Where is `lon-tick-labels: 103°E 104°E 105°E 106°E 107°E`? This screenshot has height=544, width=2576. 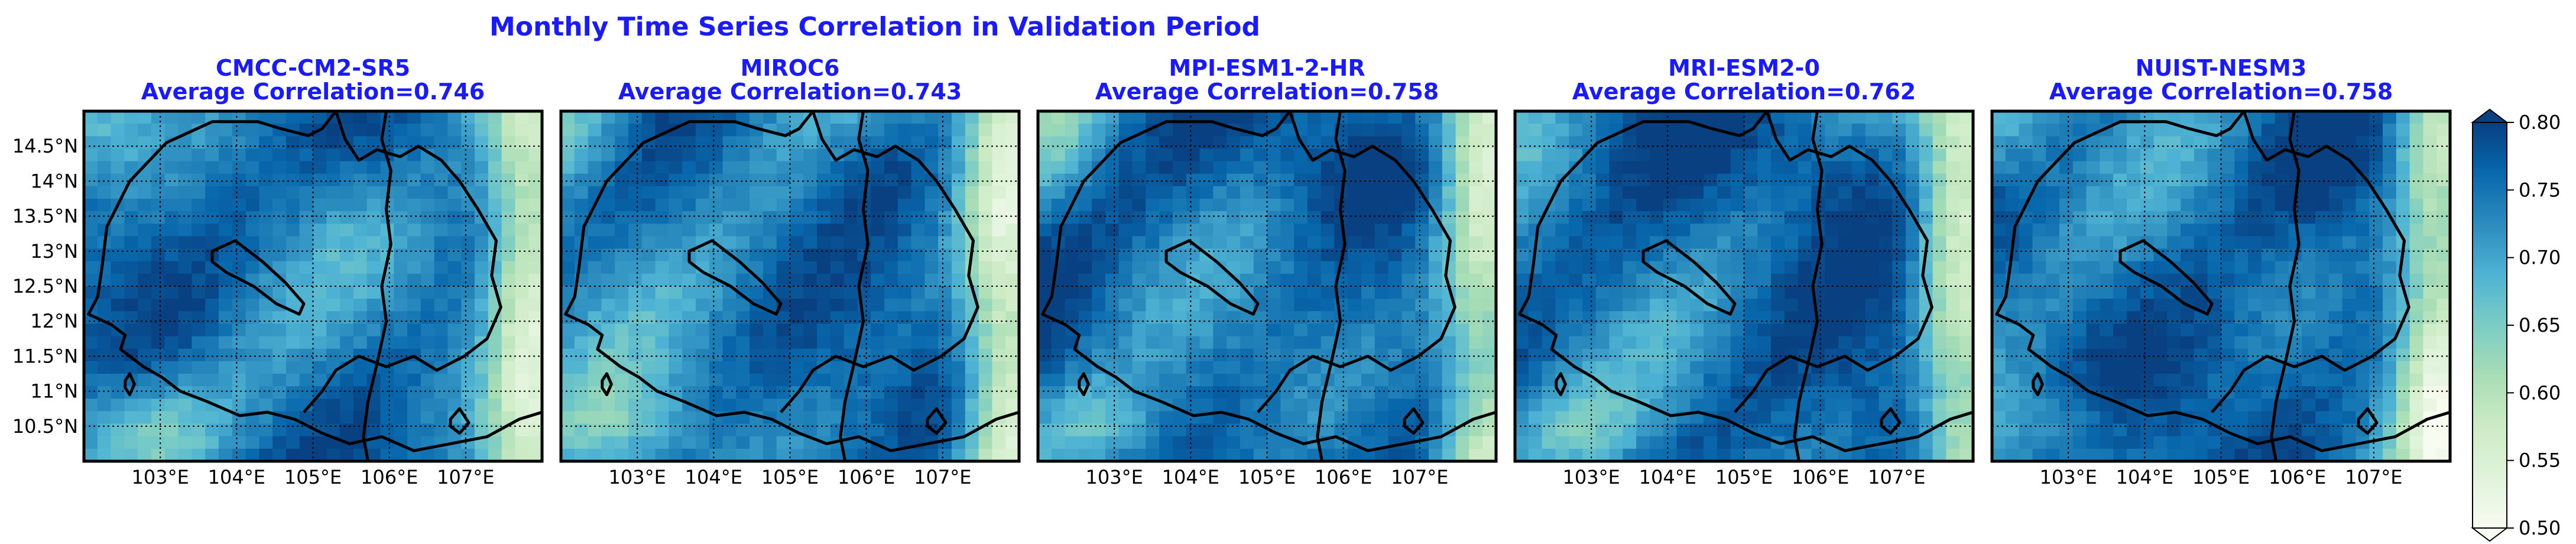
lon-tick-labels: 103°E 104°E 105°E 106°E 107°E is located at coordinates (1744, 477).